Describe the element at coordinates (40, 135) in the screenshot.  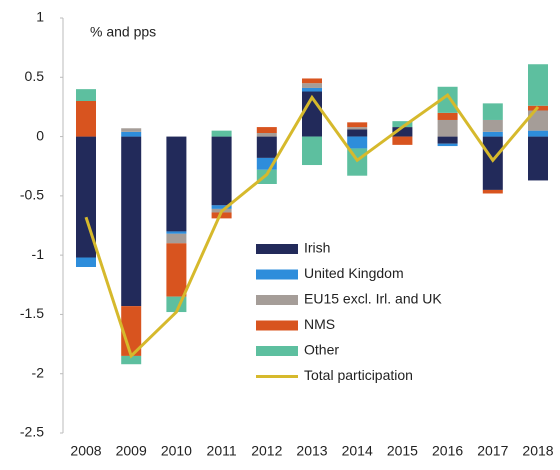
I see `y-tick-label: 0` at that location.